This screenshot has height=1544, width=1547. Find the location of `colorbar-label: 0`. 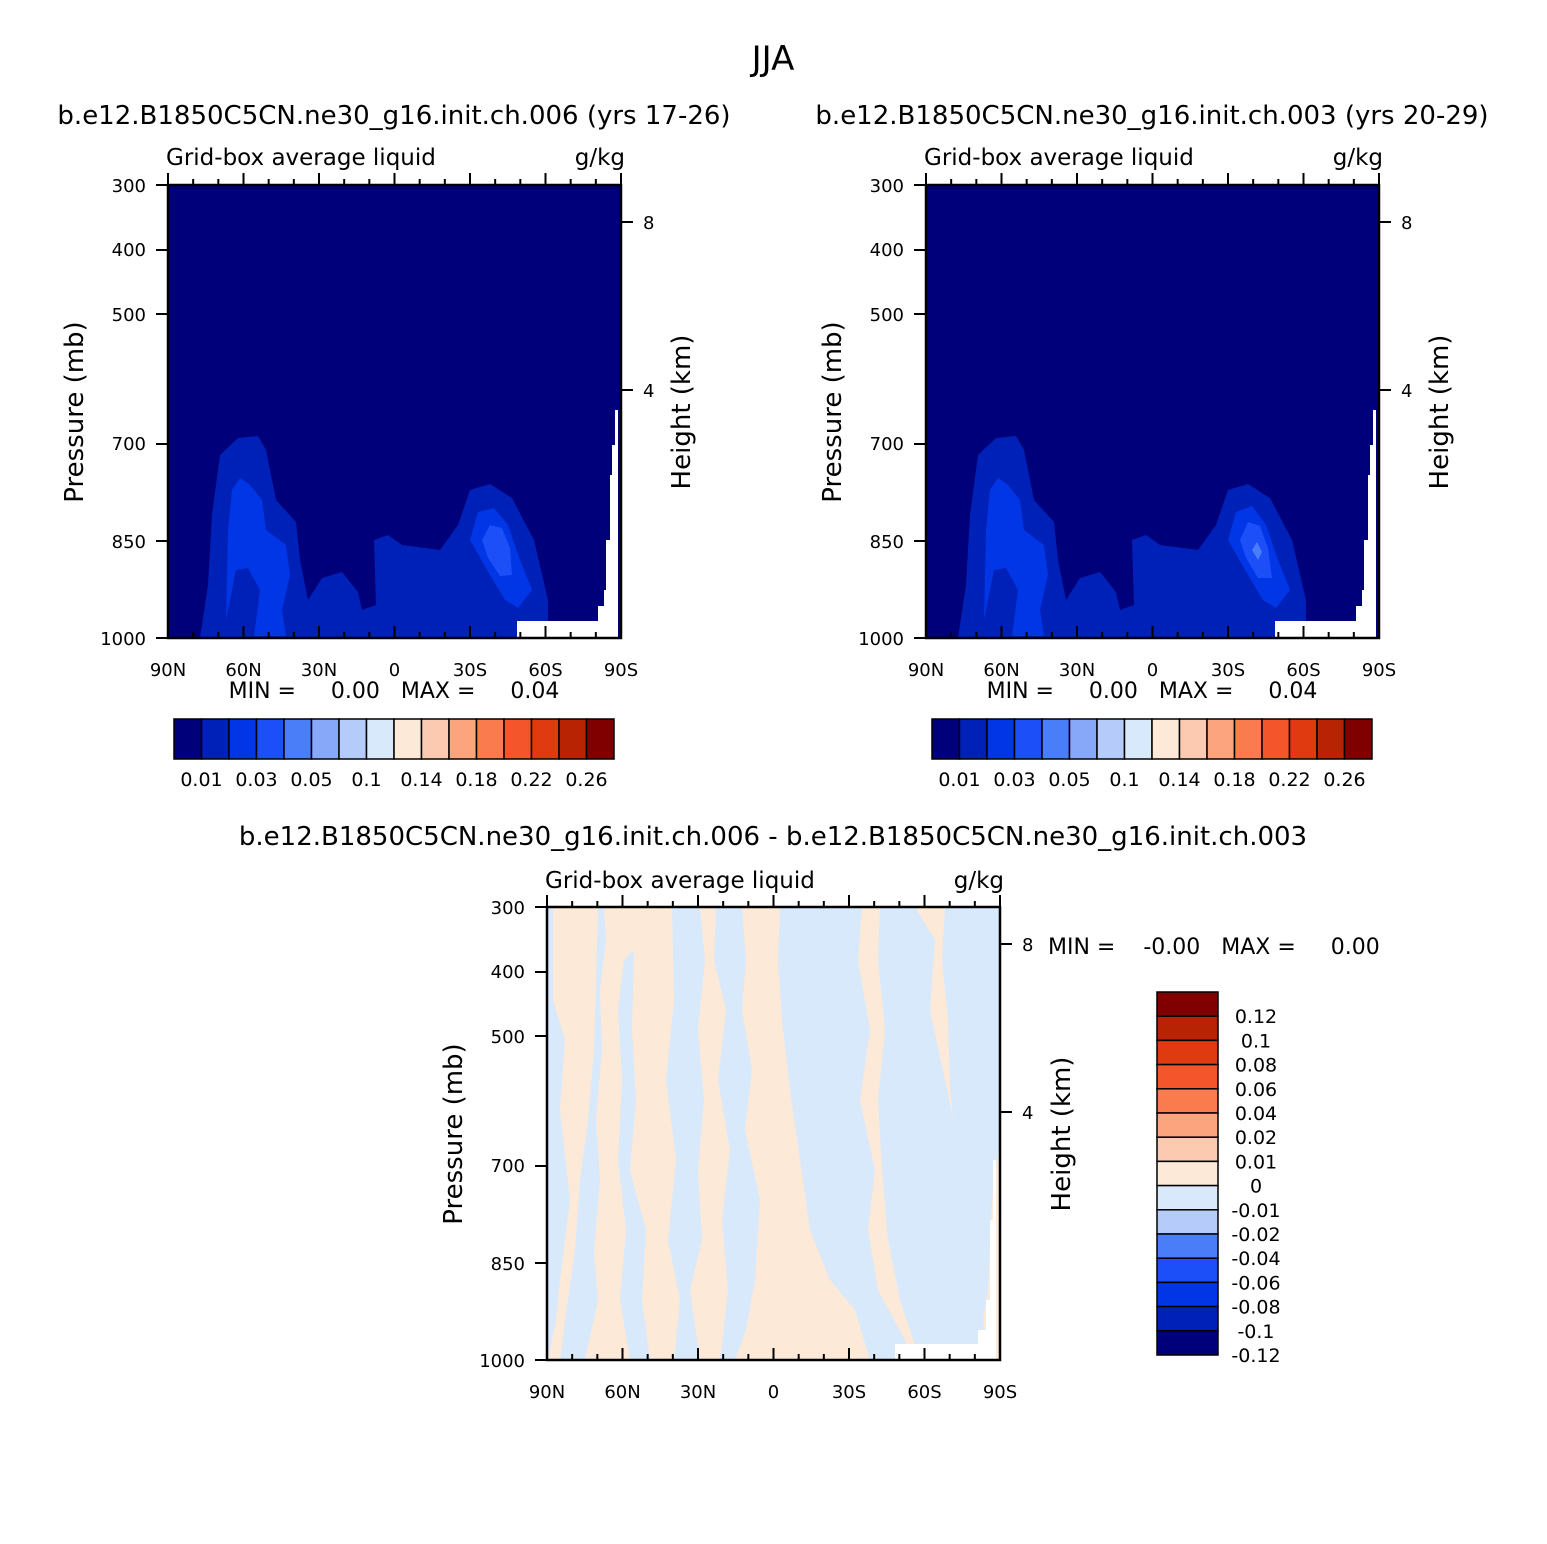

colorbar-label: 0 is located at coordinates (1256, 1187).